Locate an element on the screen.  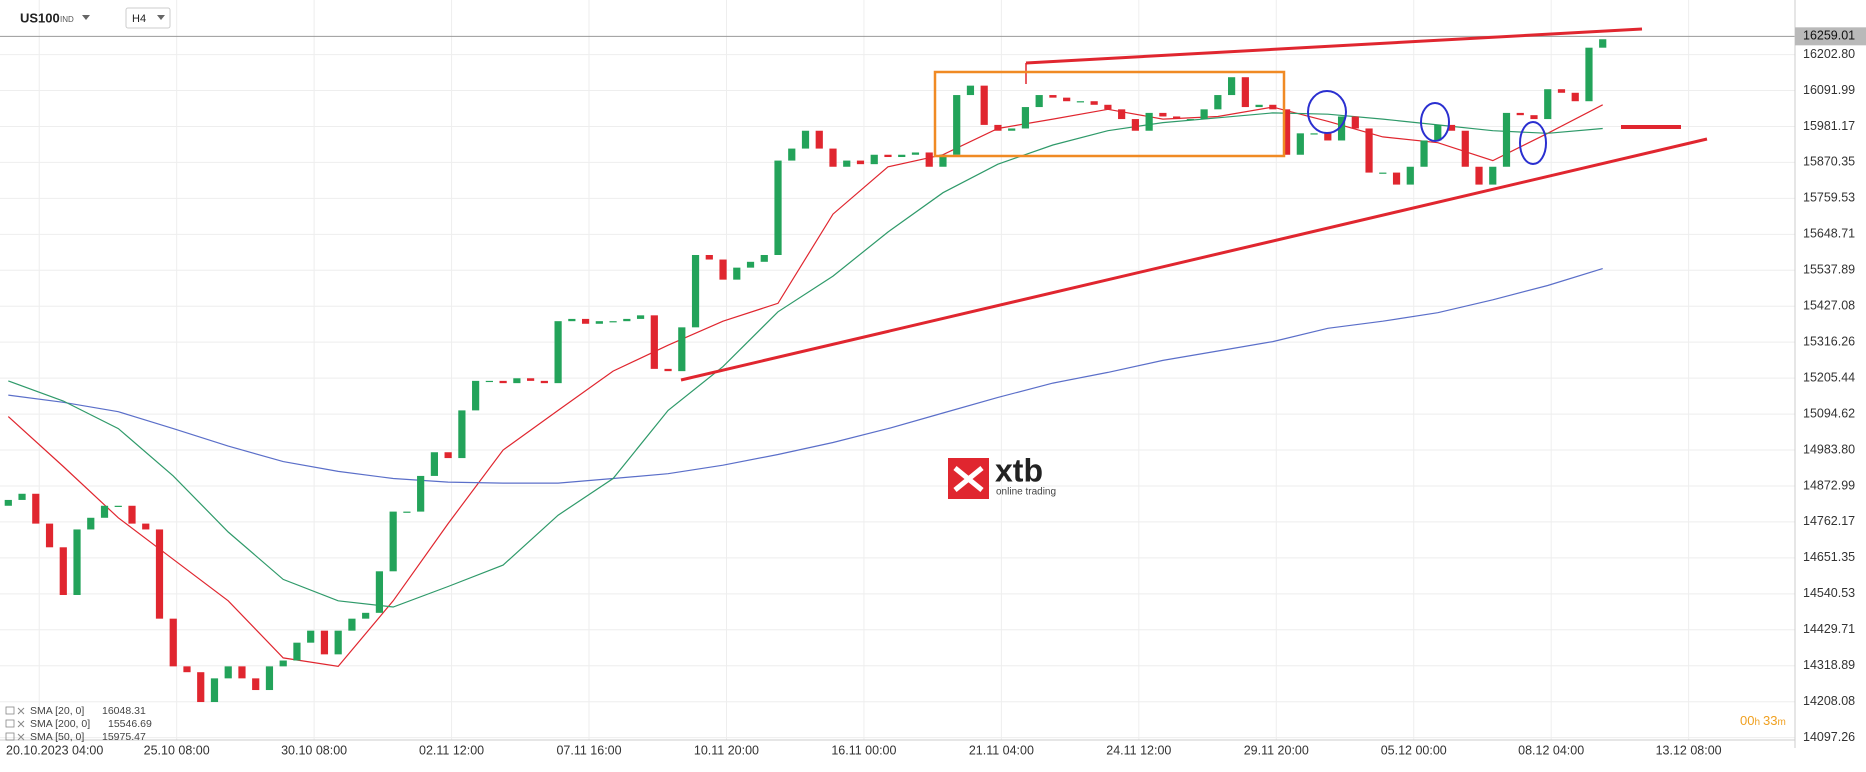
y-tick-label: 14872.99 is located at coordinates (1829, 485).